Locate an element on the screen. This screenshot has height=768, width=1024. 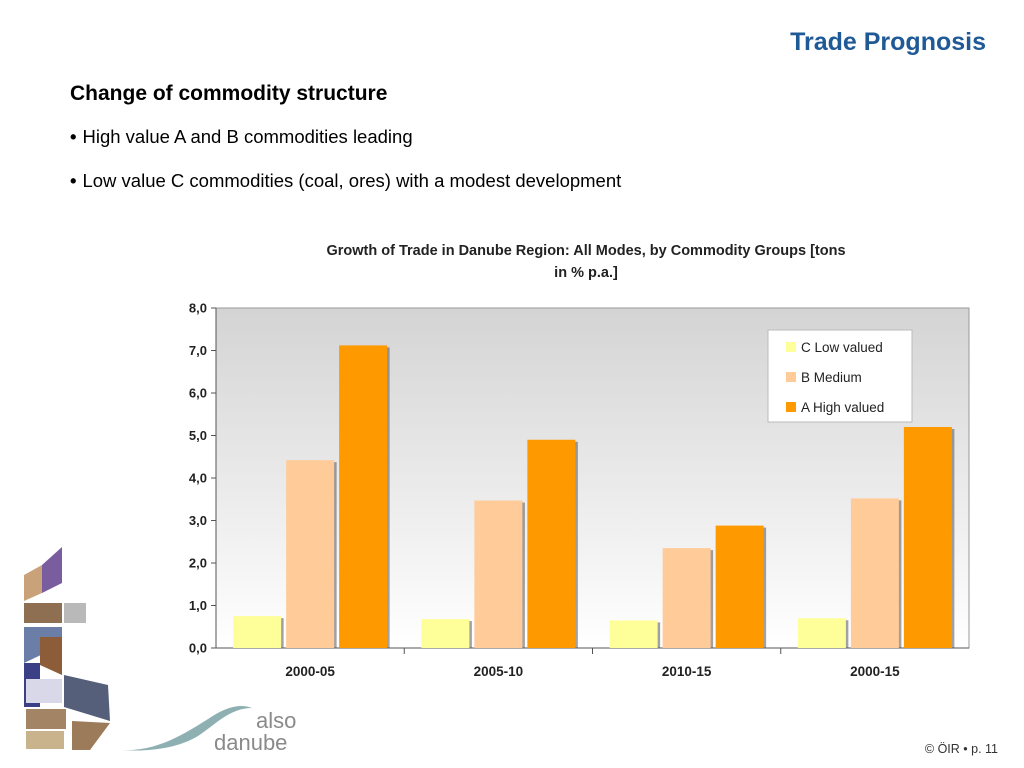
slide-subtitle: Change of commodity structure is located at coordinates (229, 93).